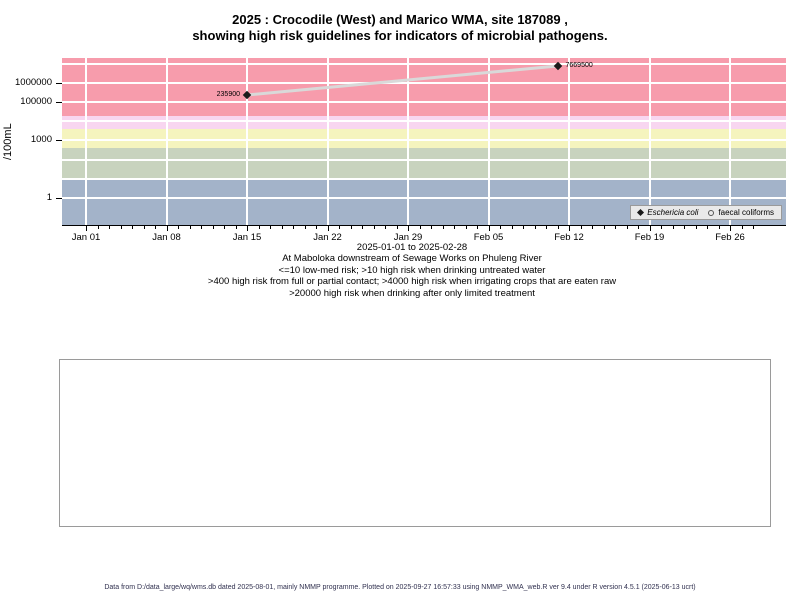  I want to click on y-tick-label: 100000, so click(36, 102).